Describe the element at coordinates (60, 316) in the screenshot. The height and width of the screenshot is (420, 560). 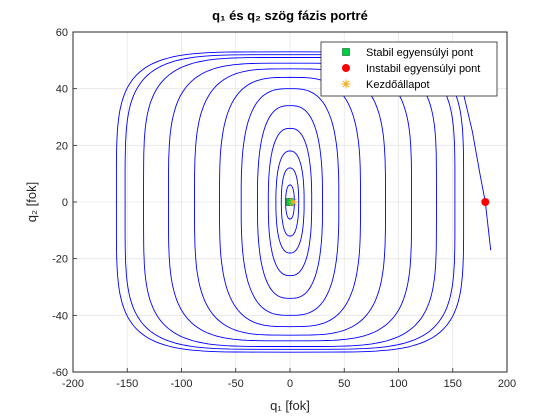
I see `y-tick-label: -40` at that location.